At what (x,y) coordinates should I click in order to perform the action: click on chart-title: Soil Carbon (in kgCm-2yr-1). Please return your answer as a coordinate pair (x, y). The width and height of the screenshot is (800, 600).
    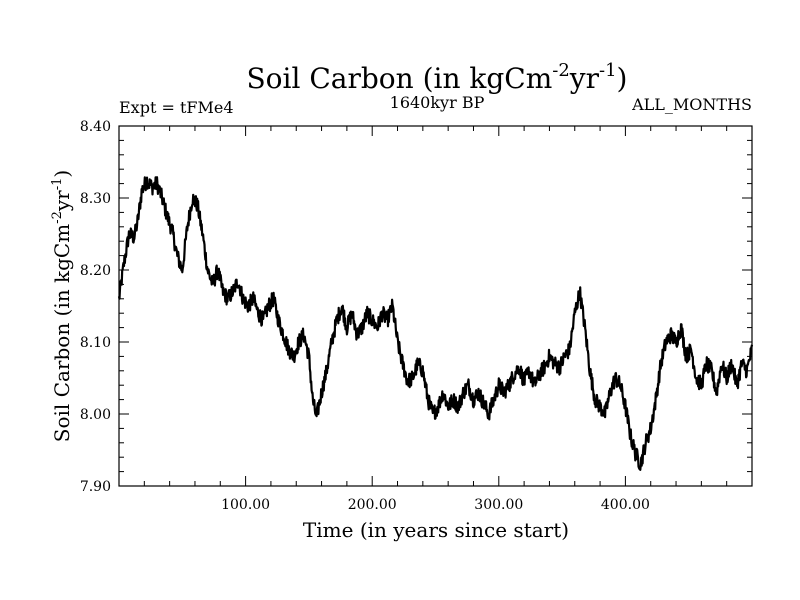
    Looking at the image, I should click on (437, 77).